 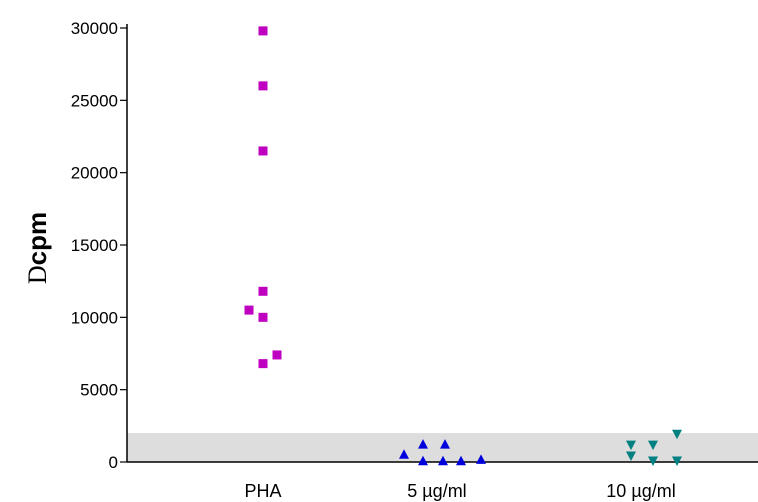 I want to click on x-category-labels: PHA 5 µg/ml 10 µg/ml, so click(x=459, y=491).